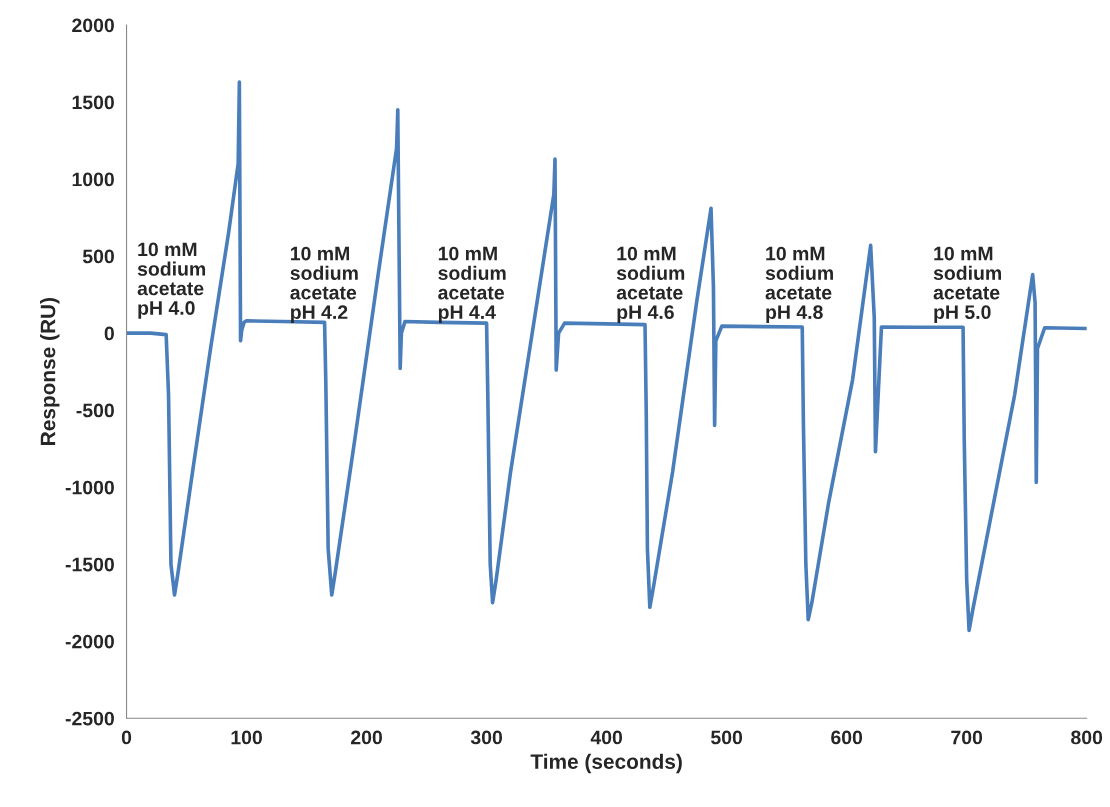  I want to click on y-tick-label: -2500, so click(89, 718).